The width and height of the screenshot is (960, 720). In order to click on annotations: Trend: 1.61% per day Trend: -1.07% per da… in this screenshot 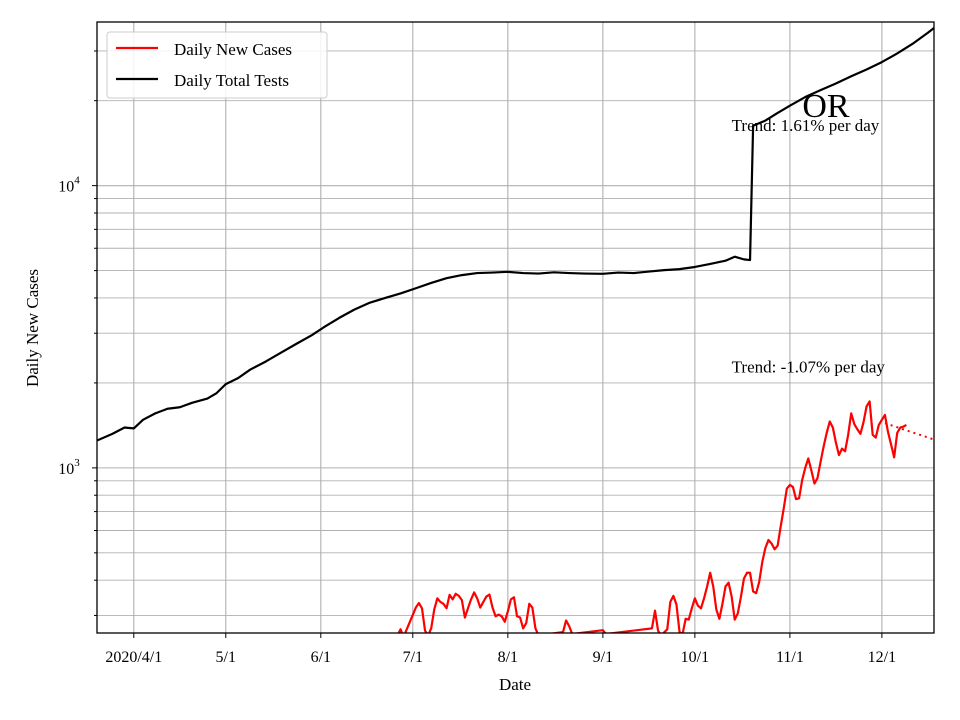, I will do `click(809, 246)`.